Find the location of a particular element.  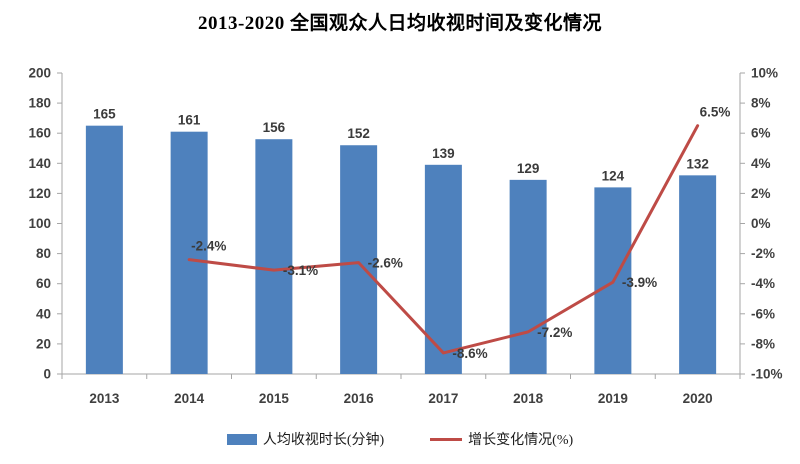

line-data-label: 6.5% is located at coordinates (715, 112).